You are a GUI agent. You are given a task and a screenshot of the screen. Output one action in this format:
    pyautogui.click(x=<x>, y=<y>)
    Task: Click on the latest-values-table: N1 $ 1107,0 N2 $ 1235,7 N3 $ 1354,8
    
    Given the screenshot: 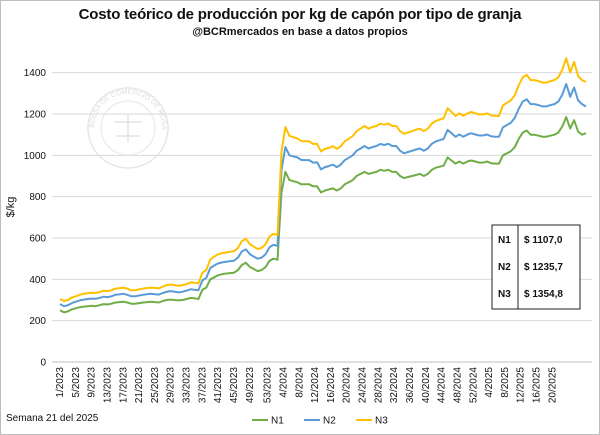 What is the action you would take?
    pyautogui.click(x=536, y=267)
    